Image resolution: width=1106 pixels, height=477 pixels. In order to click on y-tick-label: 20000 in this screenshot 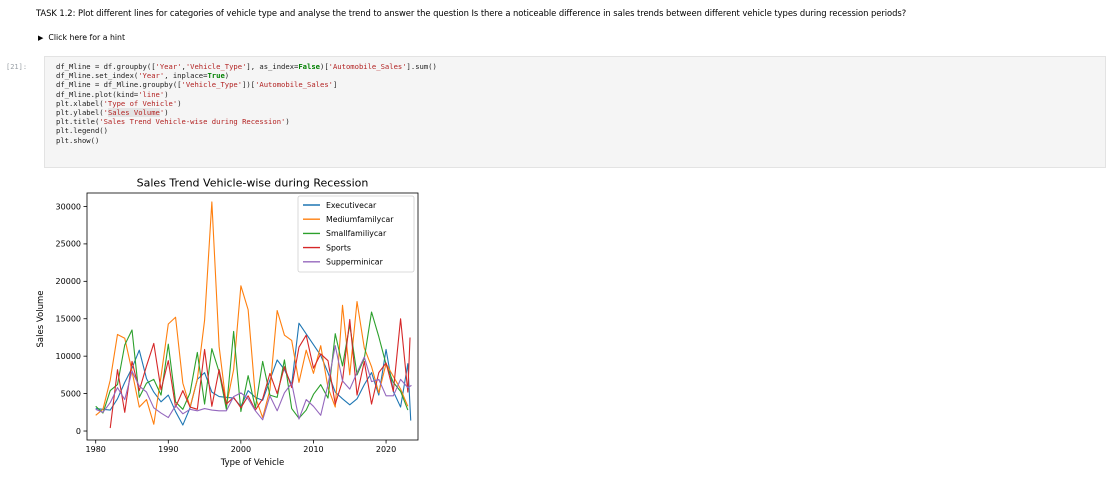, I will do `click(68, 281)`.